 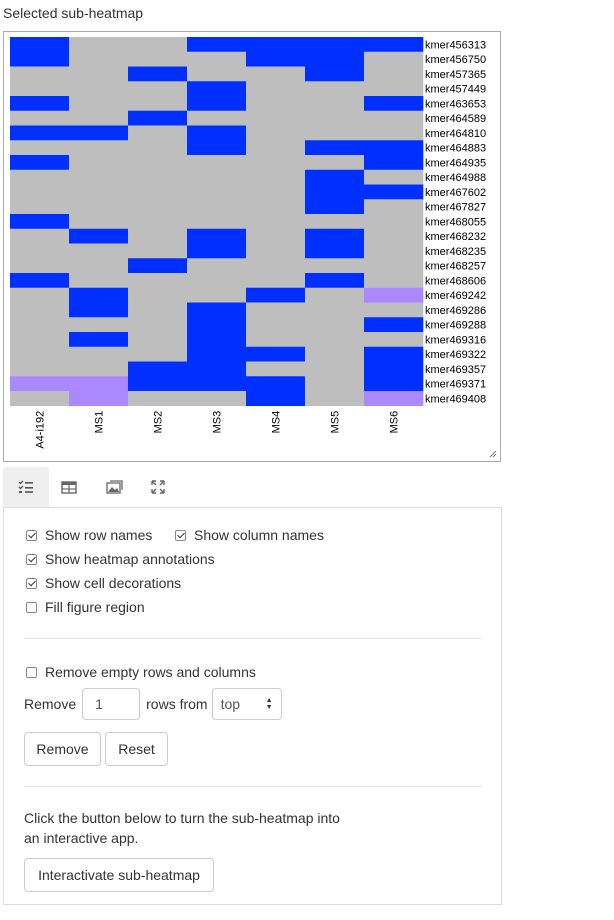 What do you see at coordinates (269, 704) in the screenshot?
I see `select-arrows-icon: ▲ ▼` at bounding box center [269, 704].